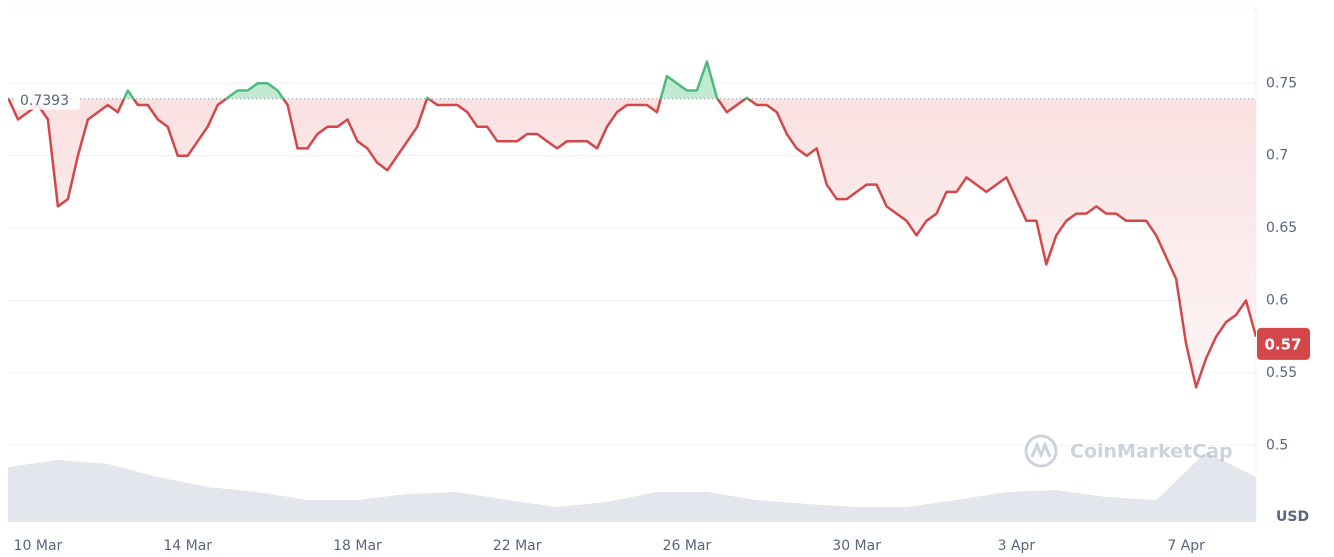 The image size is (1334, 557). I want to click on volume-area, so click(632, 487).